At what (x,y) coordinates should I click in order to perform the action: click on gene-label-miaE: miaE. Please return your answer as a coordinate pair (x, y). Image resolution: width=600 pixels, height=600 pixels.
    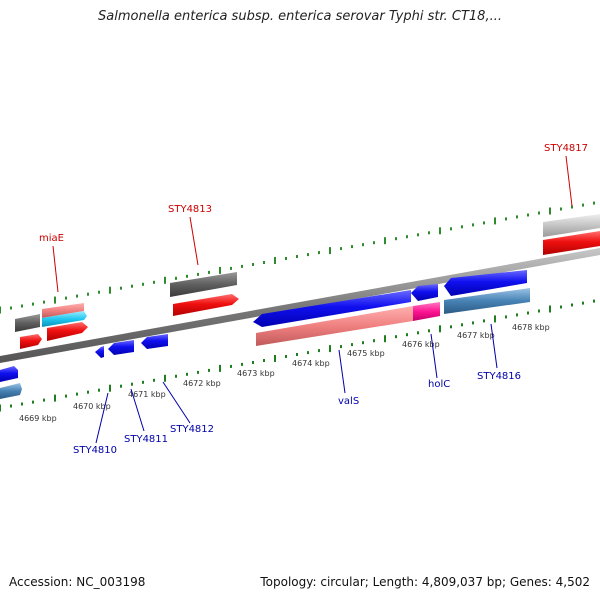
    Looking at the image, I should click on (51, 238).